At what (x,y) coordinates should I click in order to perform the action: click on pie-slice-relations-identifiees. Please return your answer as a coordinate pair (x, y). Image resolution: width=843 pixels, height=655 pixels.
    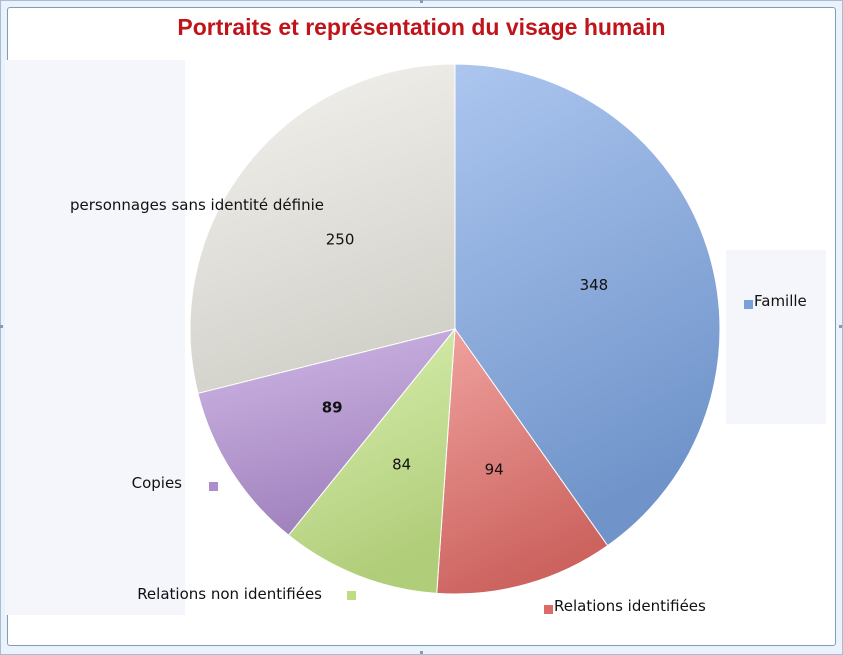
    Looking at the image, I should click on (522, 461).